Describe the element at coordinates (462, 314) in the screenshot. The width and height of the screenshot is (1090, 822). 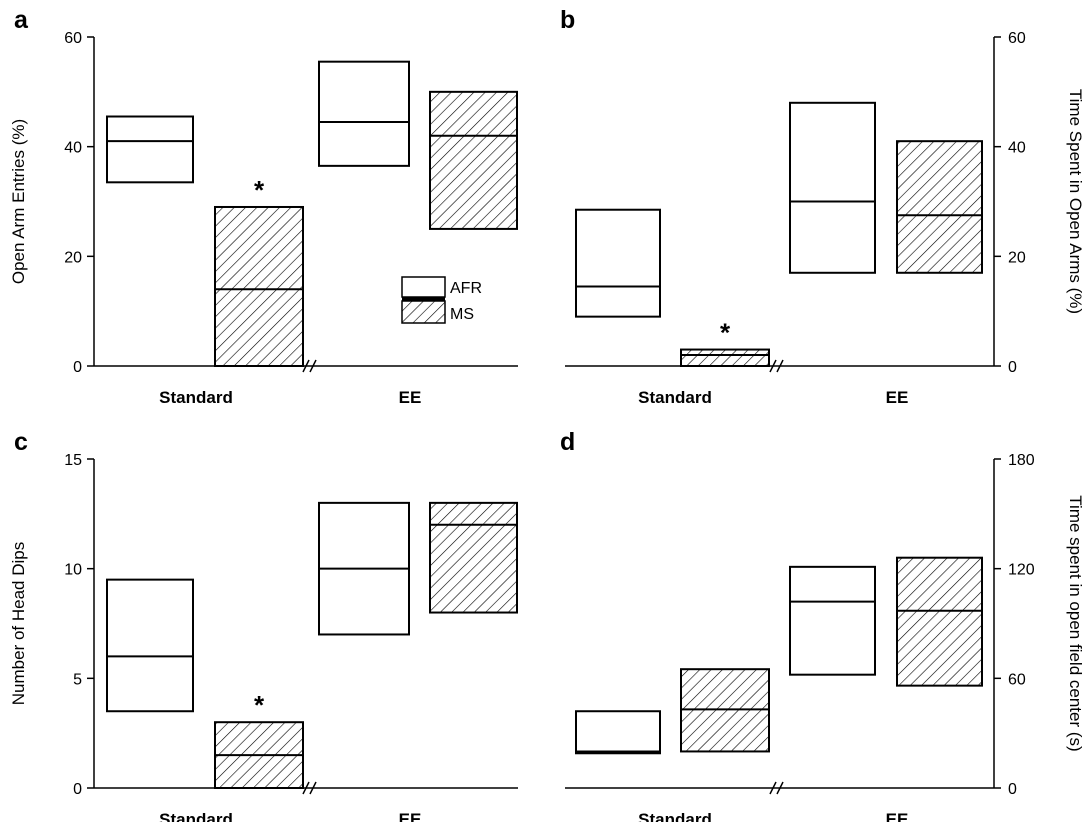
I see `legend-ms-label: MS` at that location.